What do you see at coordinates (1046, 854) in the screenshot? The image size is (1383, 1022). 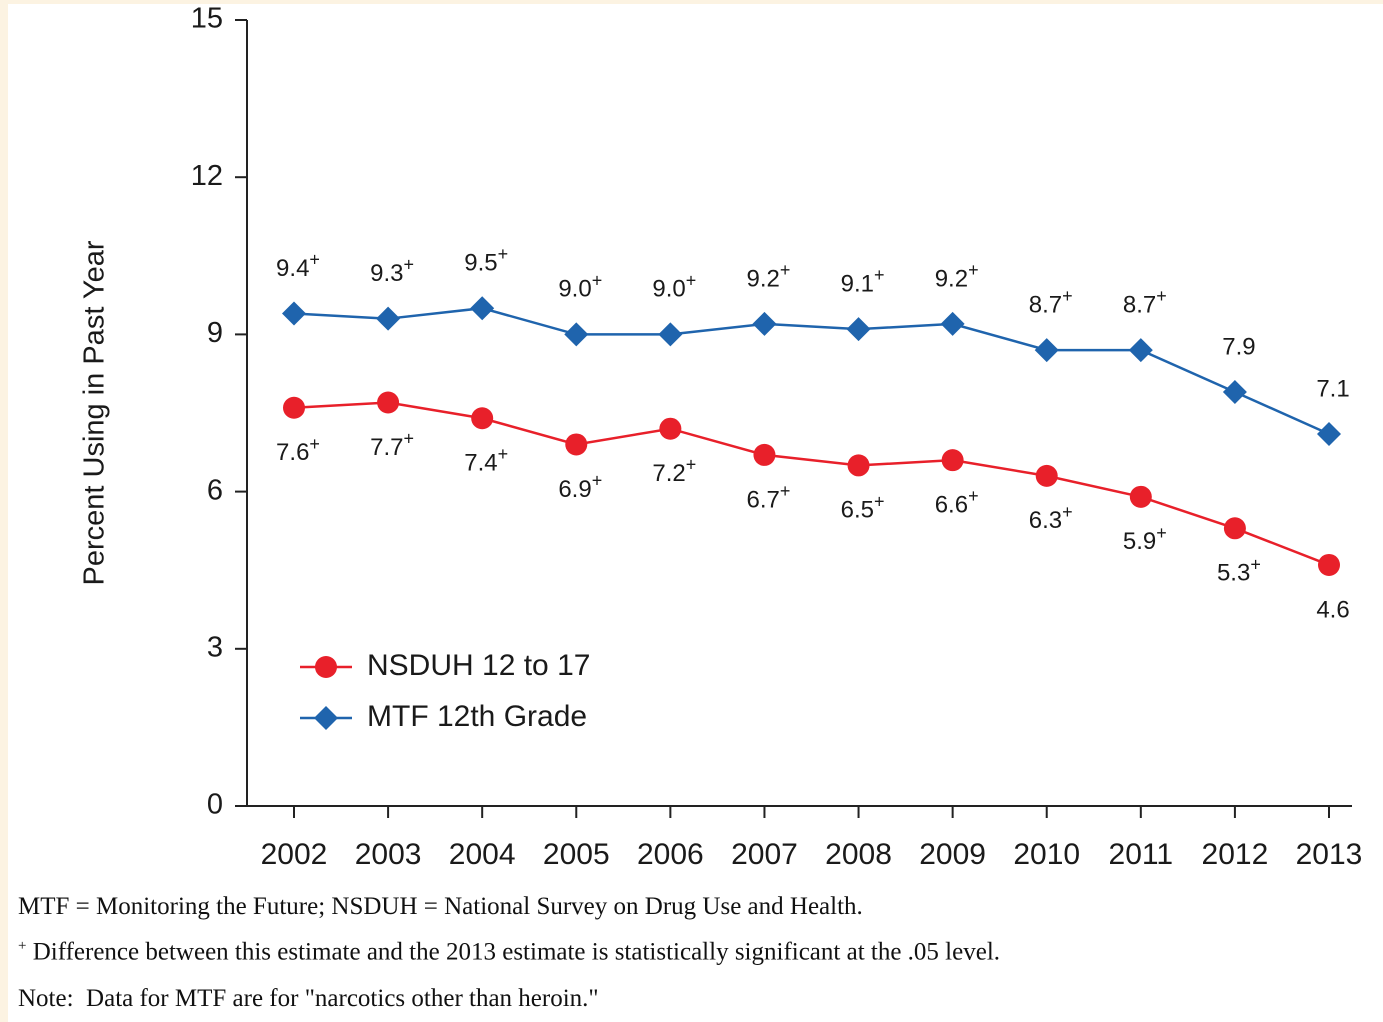 I see `x-tick-label: 2010` at bounding box center [1046, 854].